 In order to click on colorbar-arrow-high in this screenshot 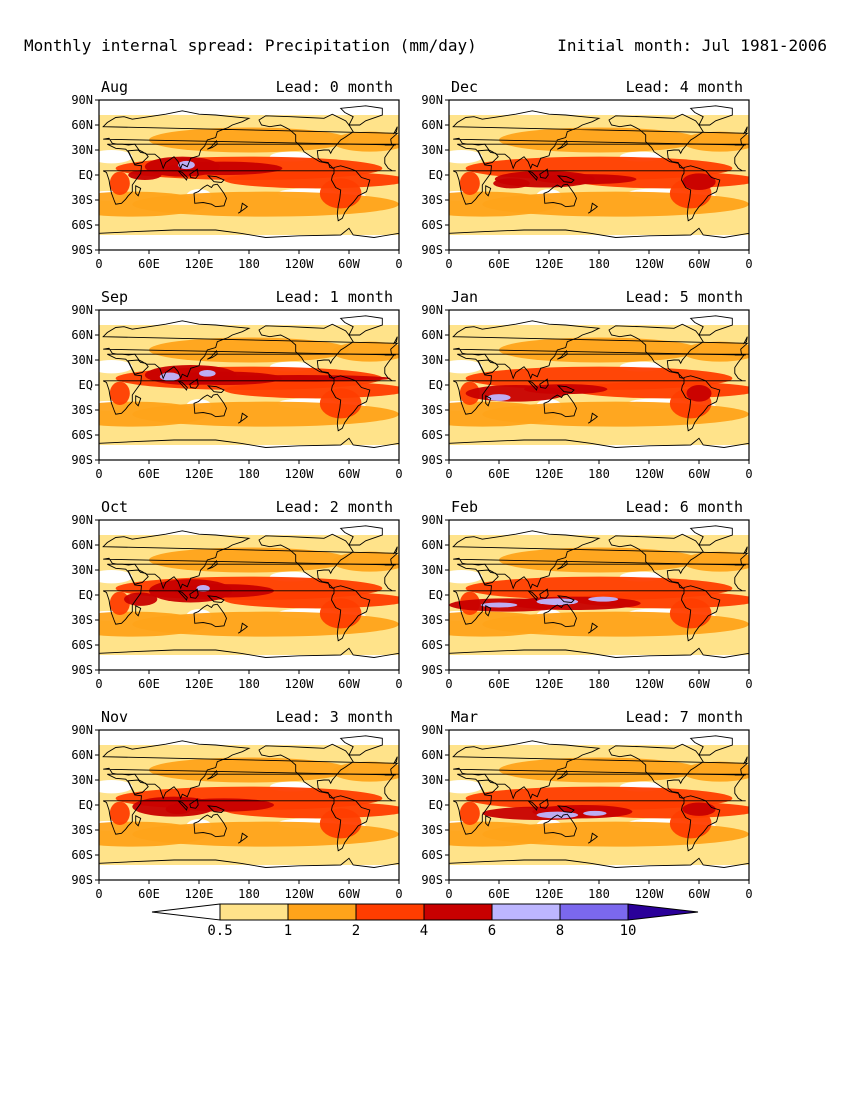, I will do `click(663, 912)`.